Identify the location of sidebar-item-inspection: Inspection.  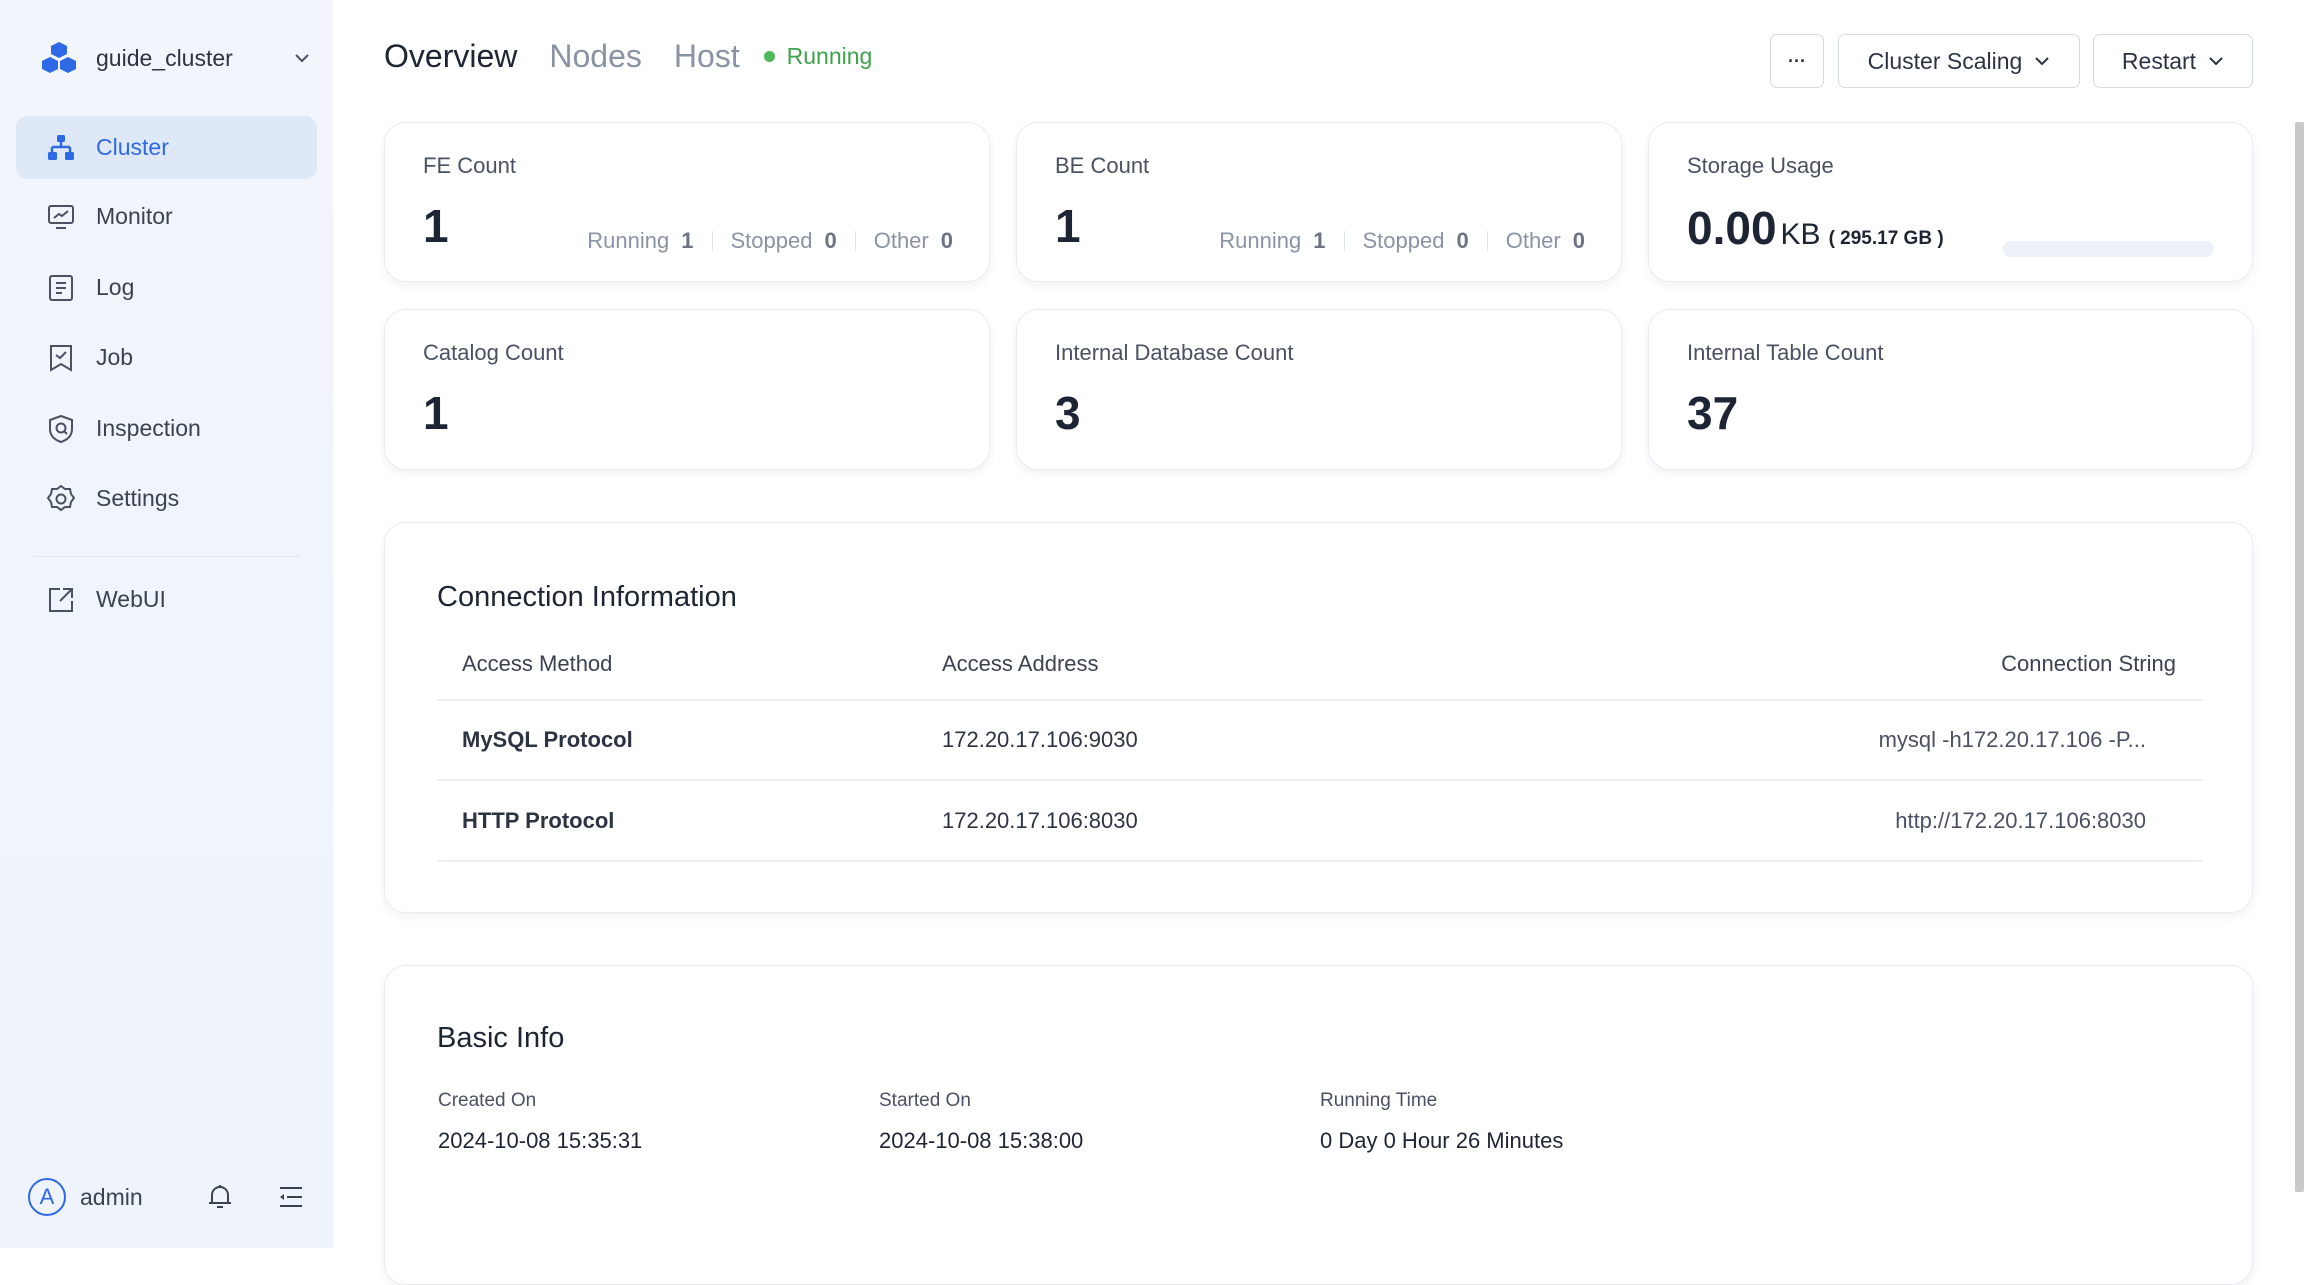
(166, 428).